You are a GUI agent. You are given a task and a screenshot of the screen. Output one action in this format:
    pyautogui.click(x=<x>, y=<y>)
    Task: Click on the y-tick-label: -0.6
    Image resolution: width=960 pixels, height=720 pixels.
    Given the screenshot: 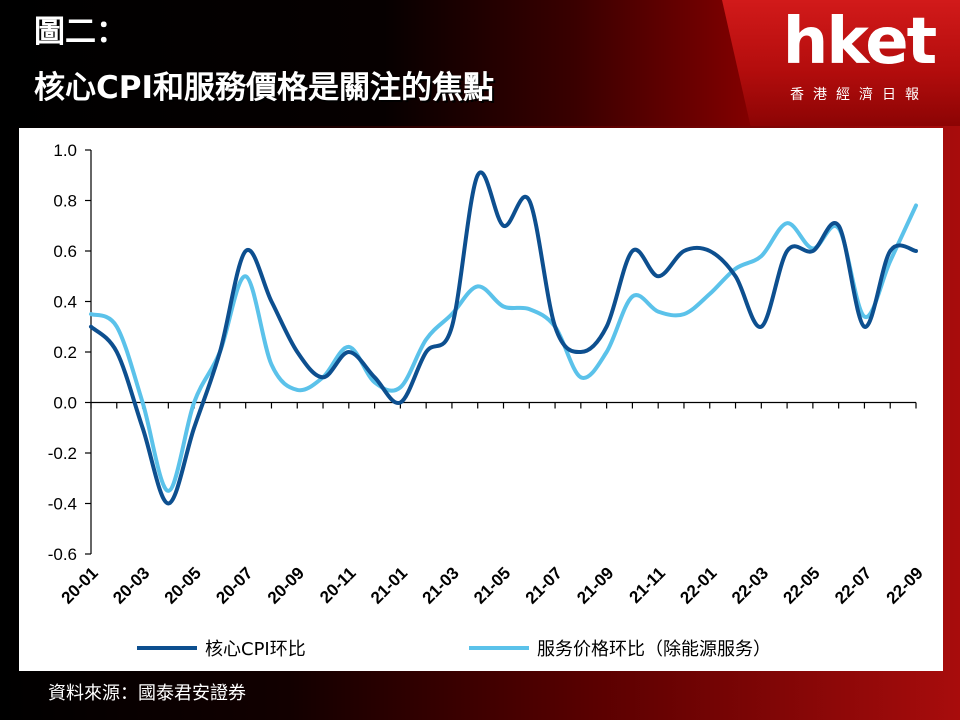 What is the action you would take?
    pyautogui.click(x=62, y=554)
    